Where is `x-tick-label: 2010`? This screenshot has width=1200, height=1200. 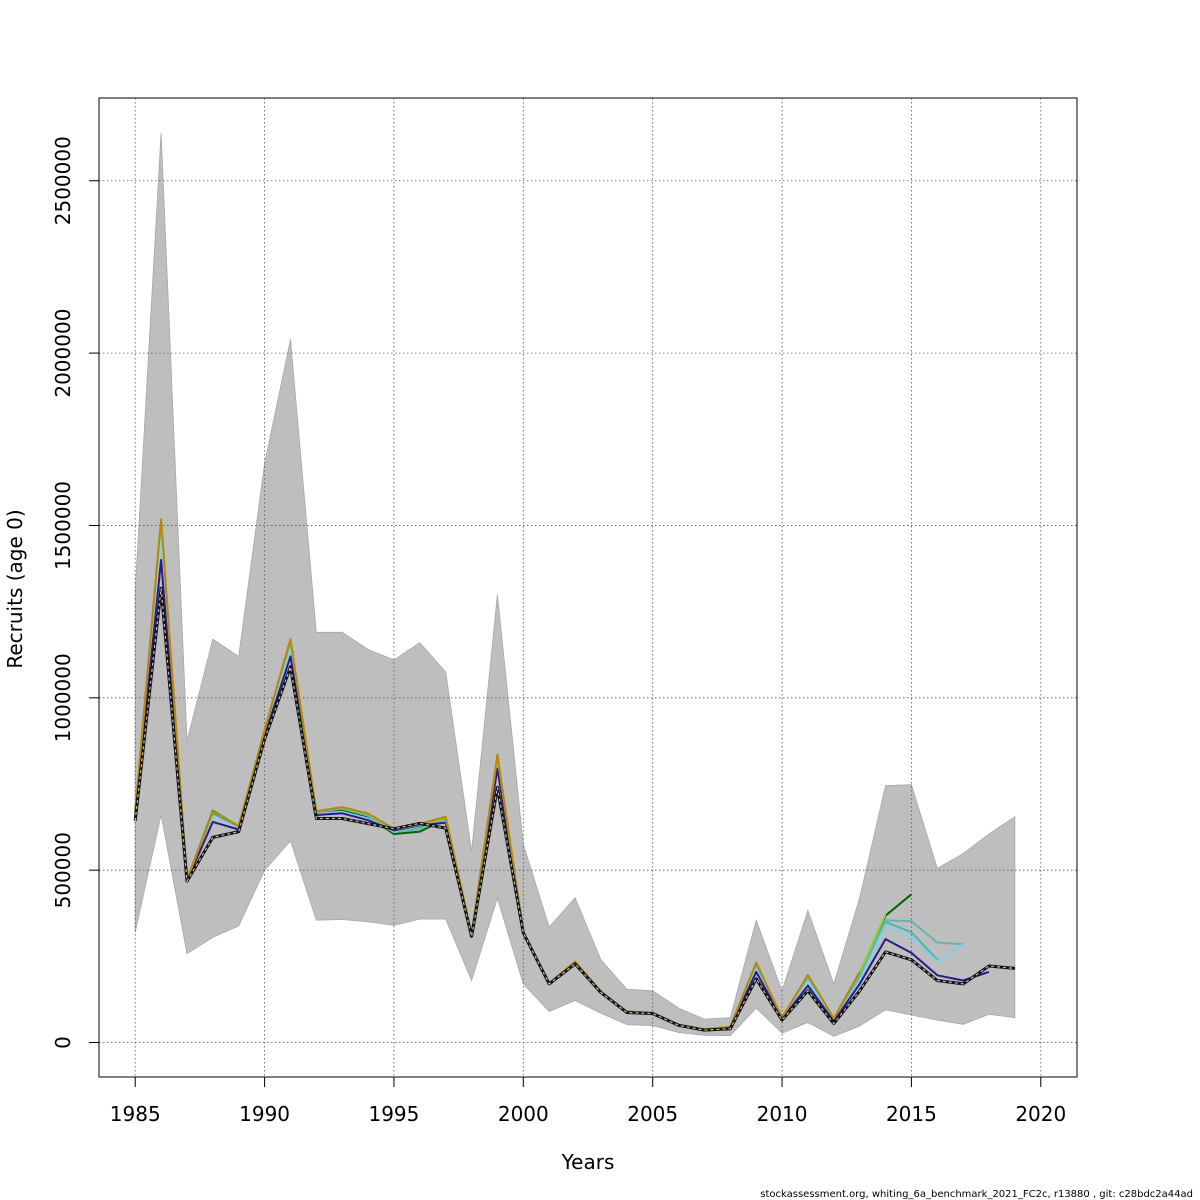 x-tick-label: 2010 is located at coordinates (782, 1114).